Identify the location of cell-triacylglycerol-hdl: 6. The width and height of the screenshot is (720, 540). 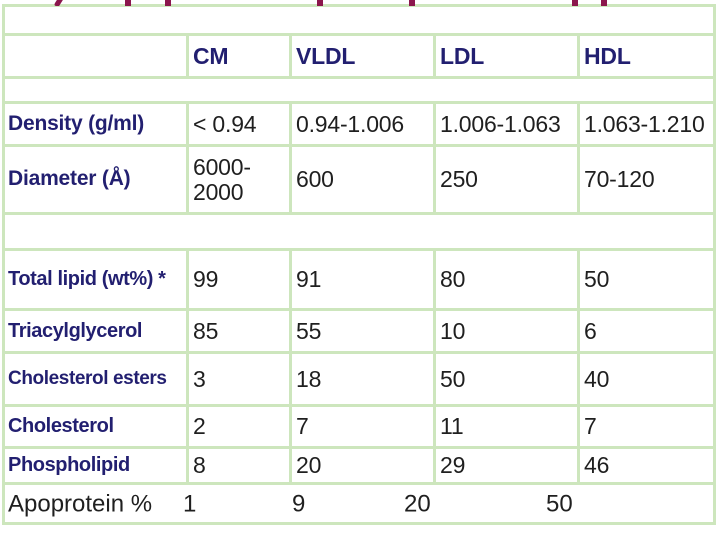
(646, 331).